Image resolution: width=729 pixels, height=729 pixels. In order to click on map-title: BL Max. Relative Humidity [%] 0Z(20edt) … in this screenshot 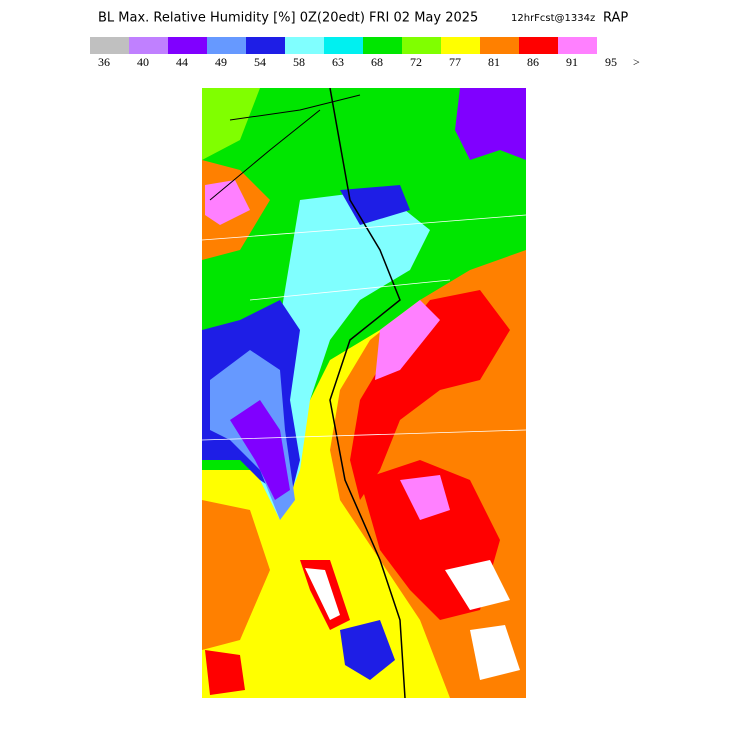, I will do `click(288, 18)`.